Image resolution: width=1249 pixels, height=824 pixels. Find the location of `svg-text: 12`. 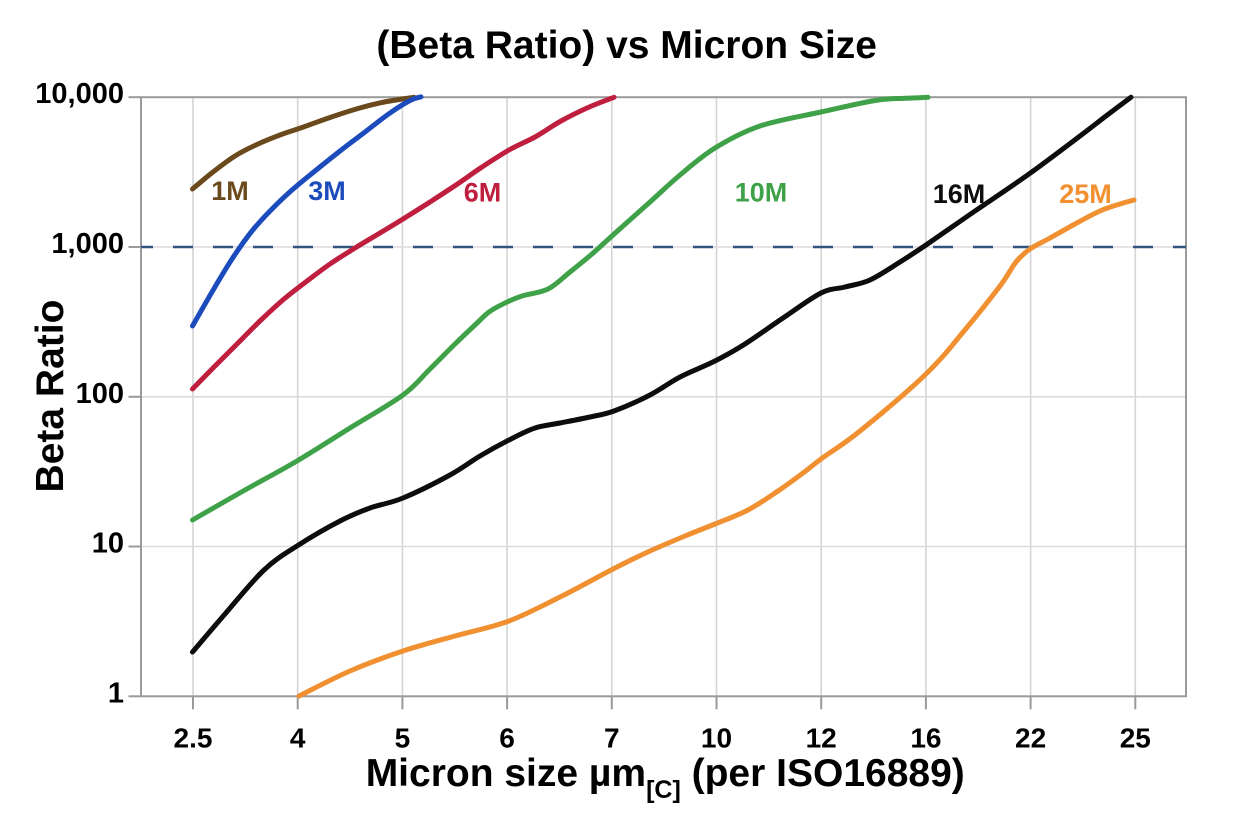

svg-text: 12 is located at coordinates (821, 737).